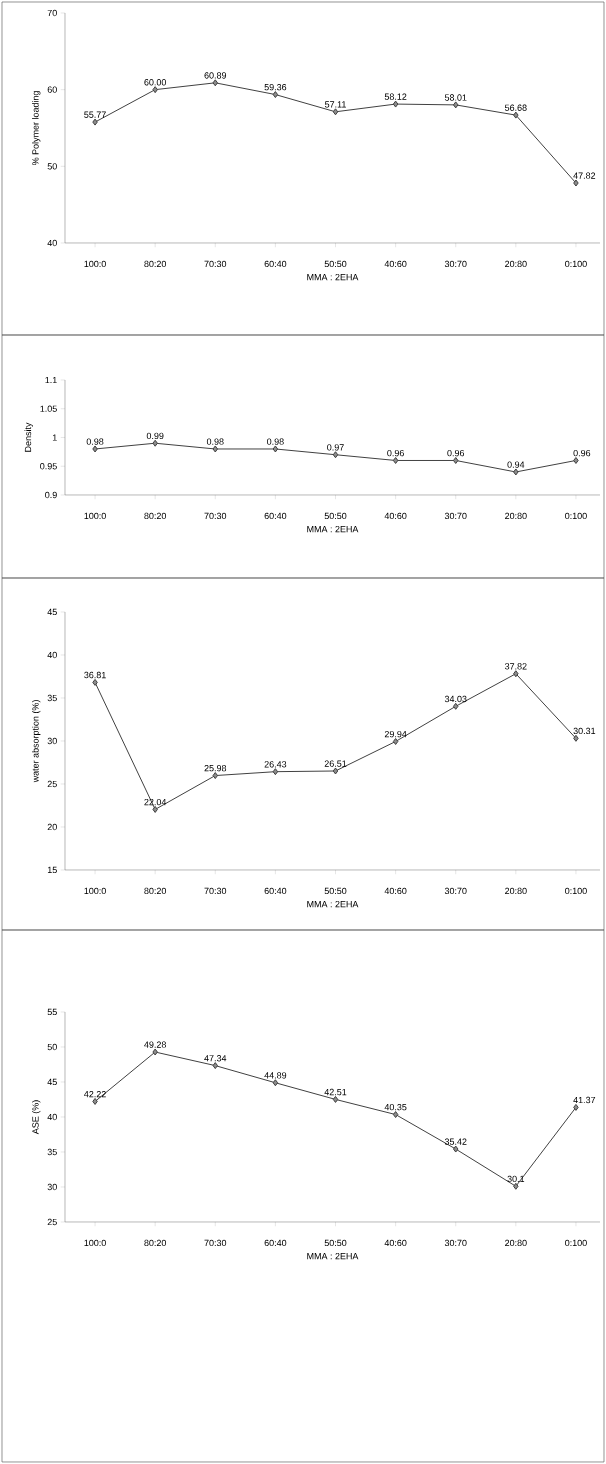 The width and height of the screenshot is (606, 1464). I want to click on y-tick-label: 55, so click(52, 1012).